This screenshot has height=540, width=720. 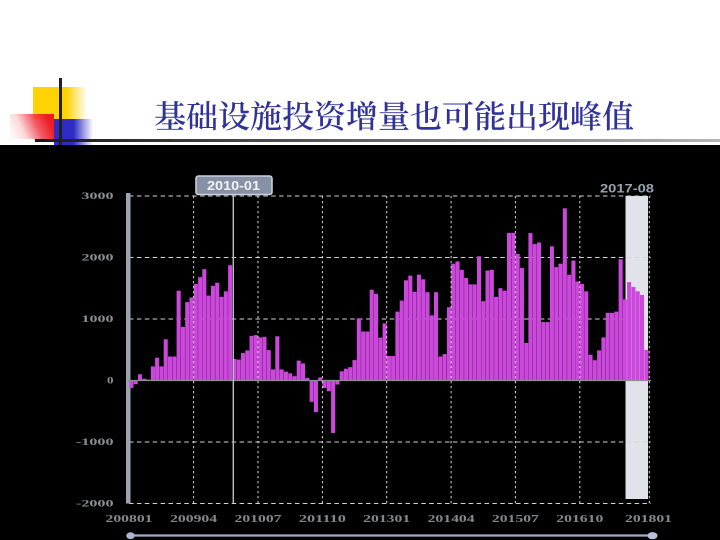 I want to click on svg-text: 200801, so click(x=129, y=519).